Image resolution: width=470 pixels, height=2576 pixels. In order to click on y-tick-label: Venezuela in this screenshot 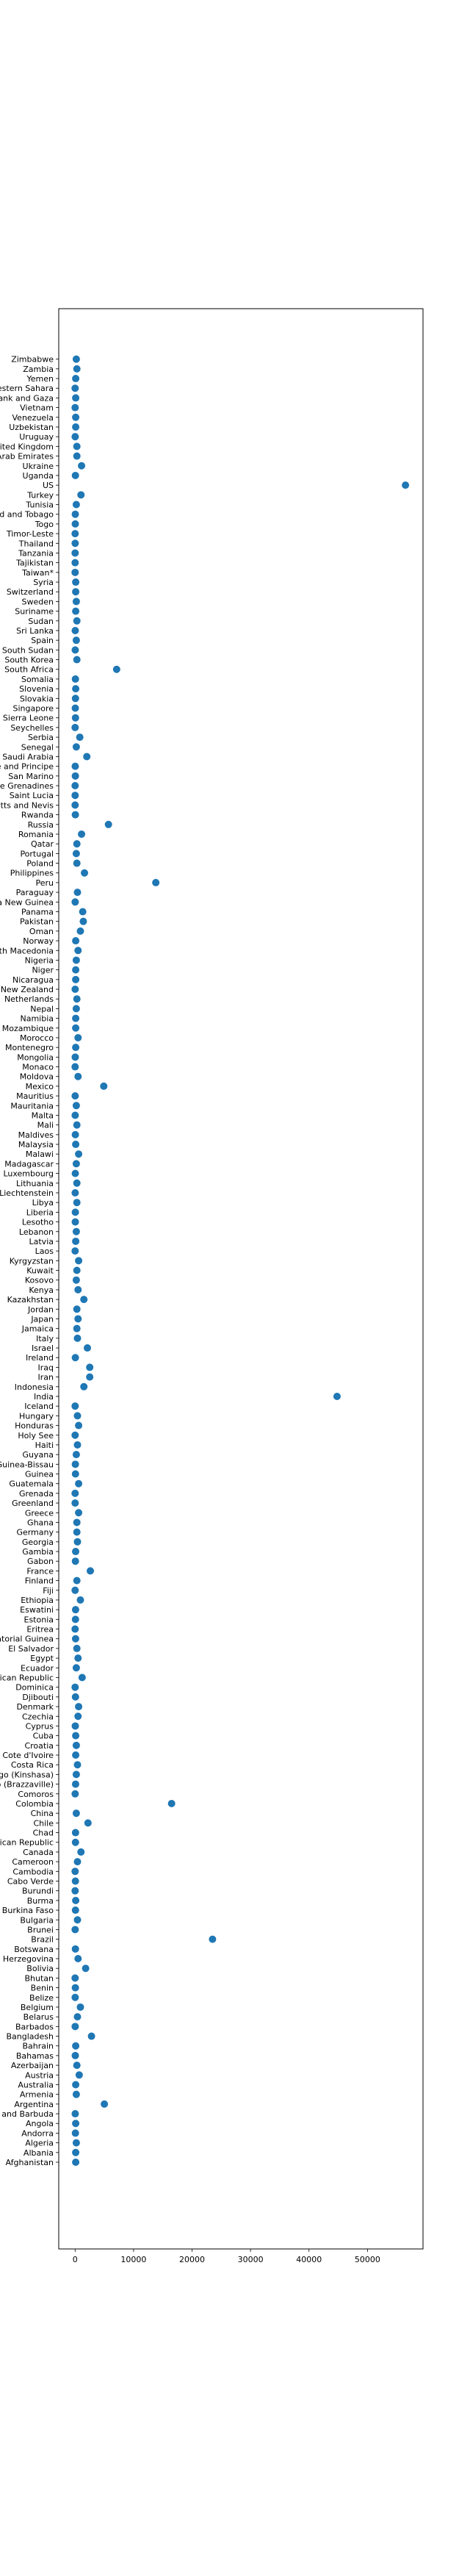, I will do `click(33, 418)`.